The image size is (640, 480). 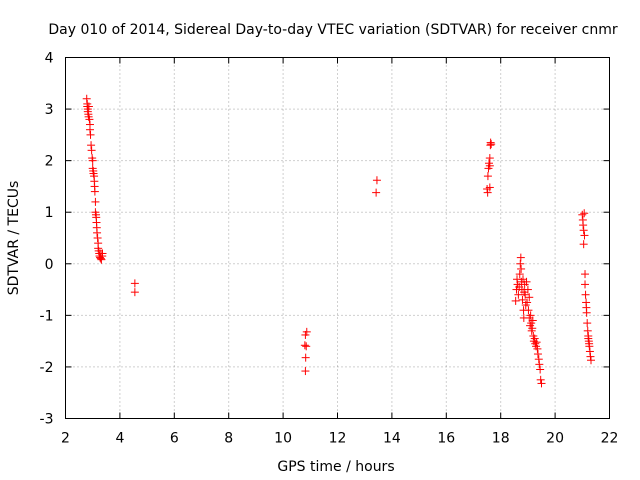 What do you see at coordinates (49, 162) in the screenshot?
I see `y-tick-label: 2` at bounding box center [49, 162].